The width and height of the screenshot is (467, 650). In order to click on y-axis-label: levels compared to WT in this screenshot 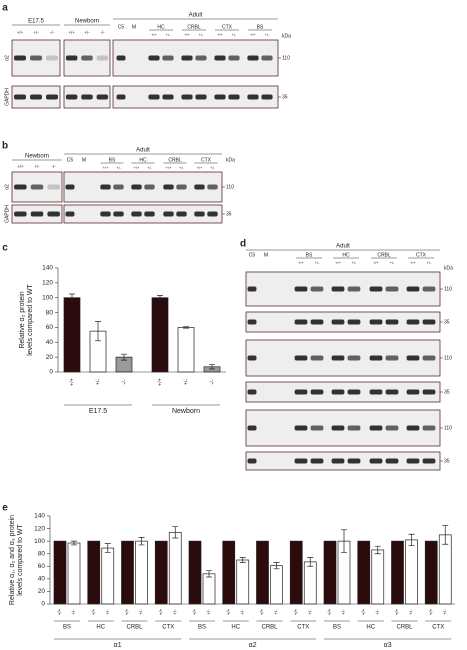, I will do `click(30, 319)`.